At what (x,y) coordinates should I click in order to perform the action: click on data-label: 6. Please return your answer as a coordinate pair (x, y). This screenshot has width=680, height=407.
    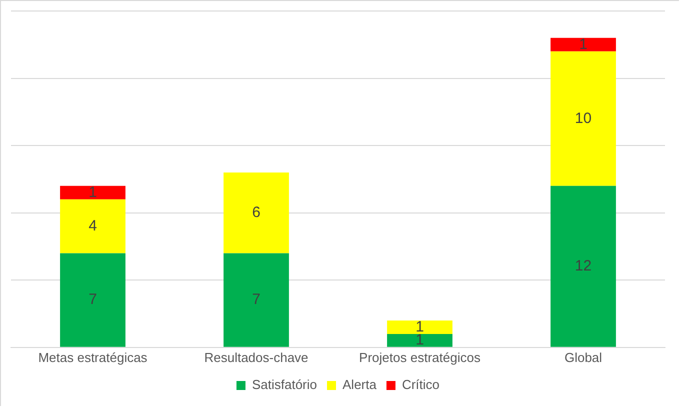
    Looking at the image, I should click on (256, 212).